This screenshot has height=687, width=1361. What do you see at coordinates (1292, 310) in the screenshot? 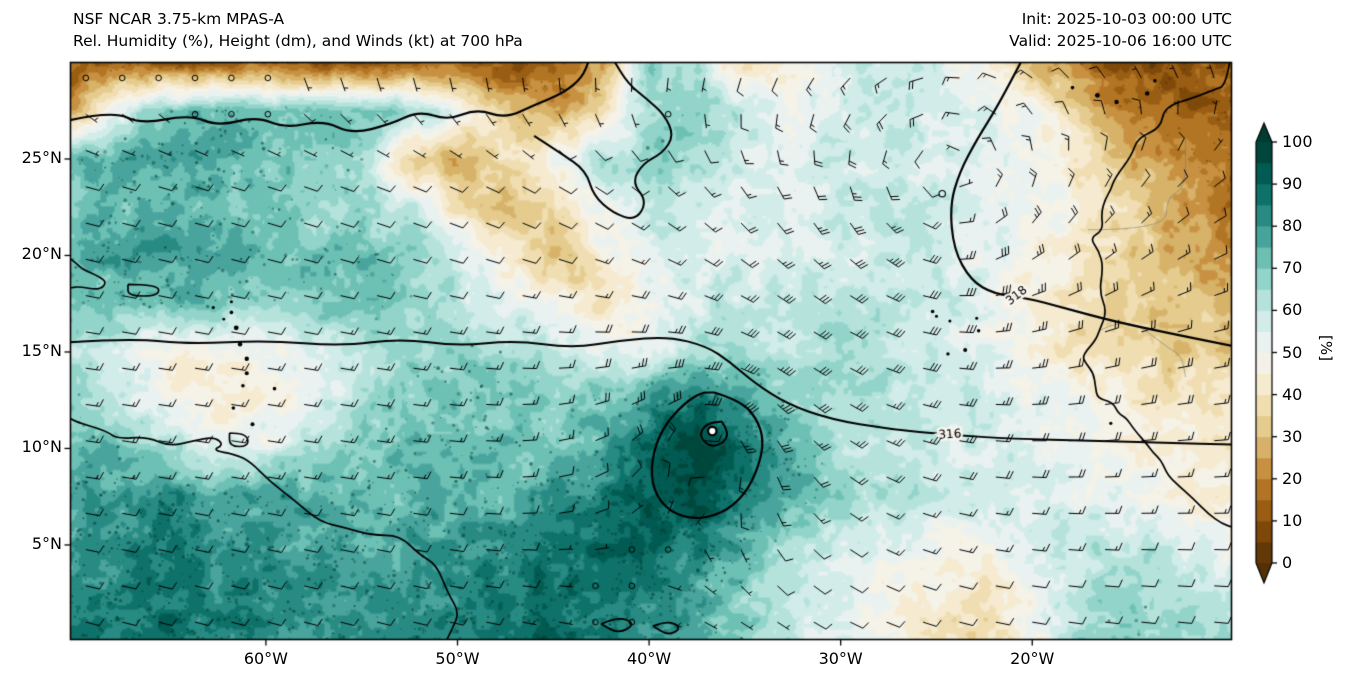
I see `colorbar-tick-label: 60` at bounding box center [1292, 310].